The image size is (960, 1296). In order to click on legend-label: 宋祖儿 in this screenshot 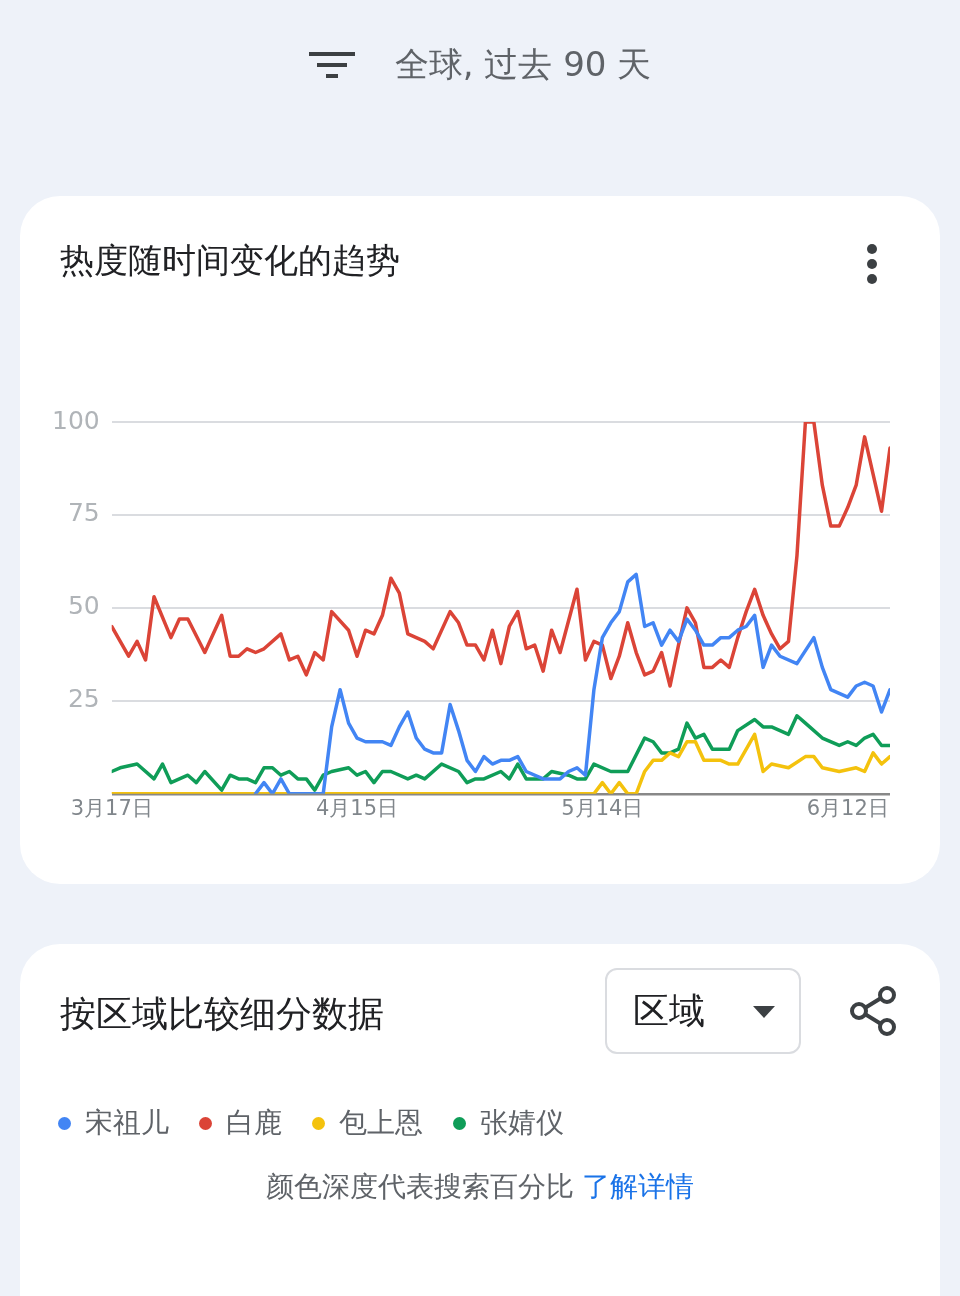, I will do `click(127, 1123)`.